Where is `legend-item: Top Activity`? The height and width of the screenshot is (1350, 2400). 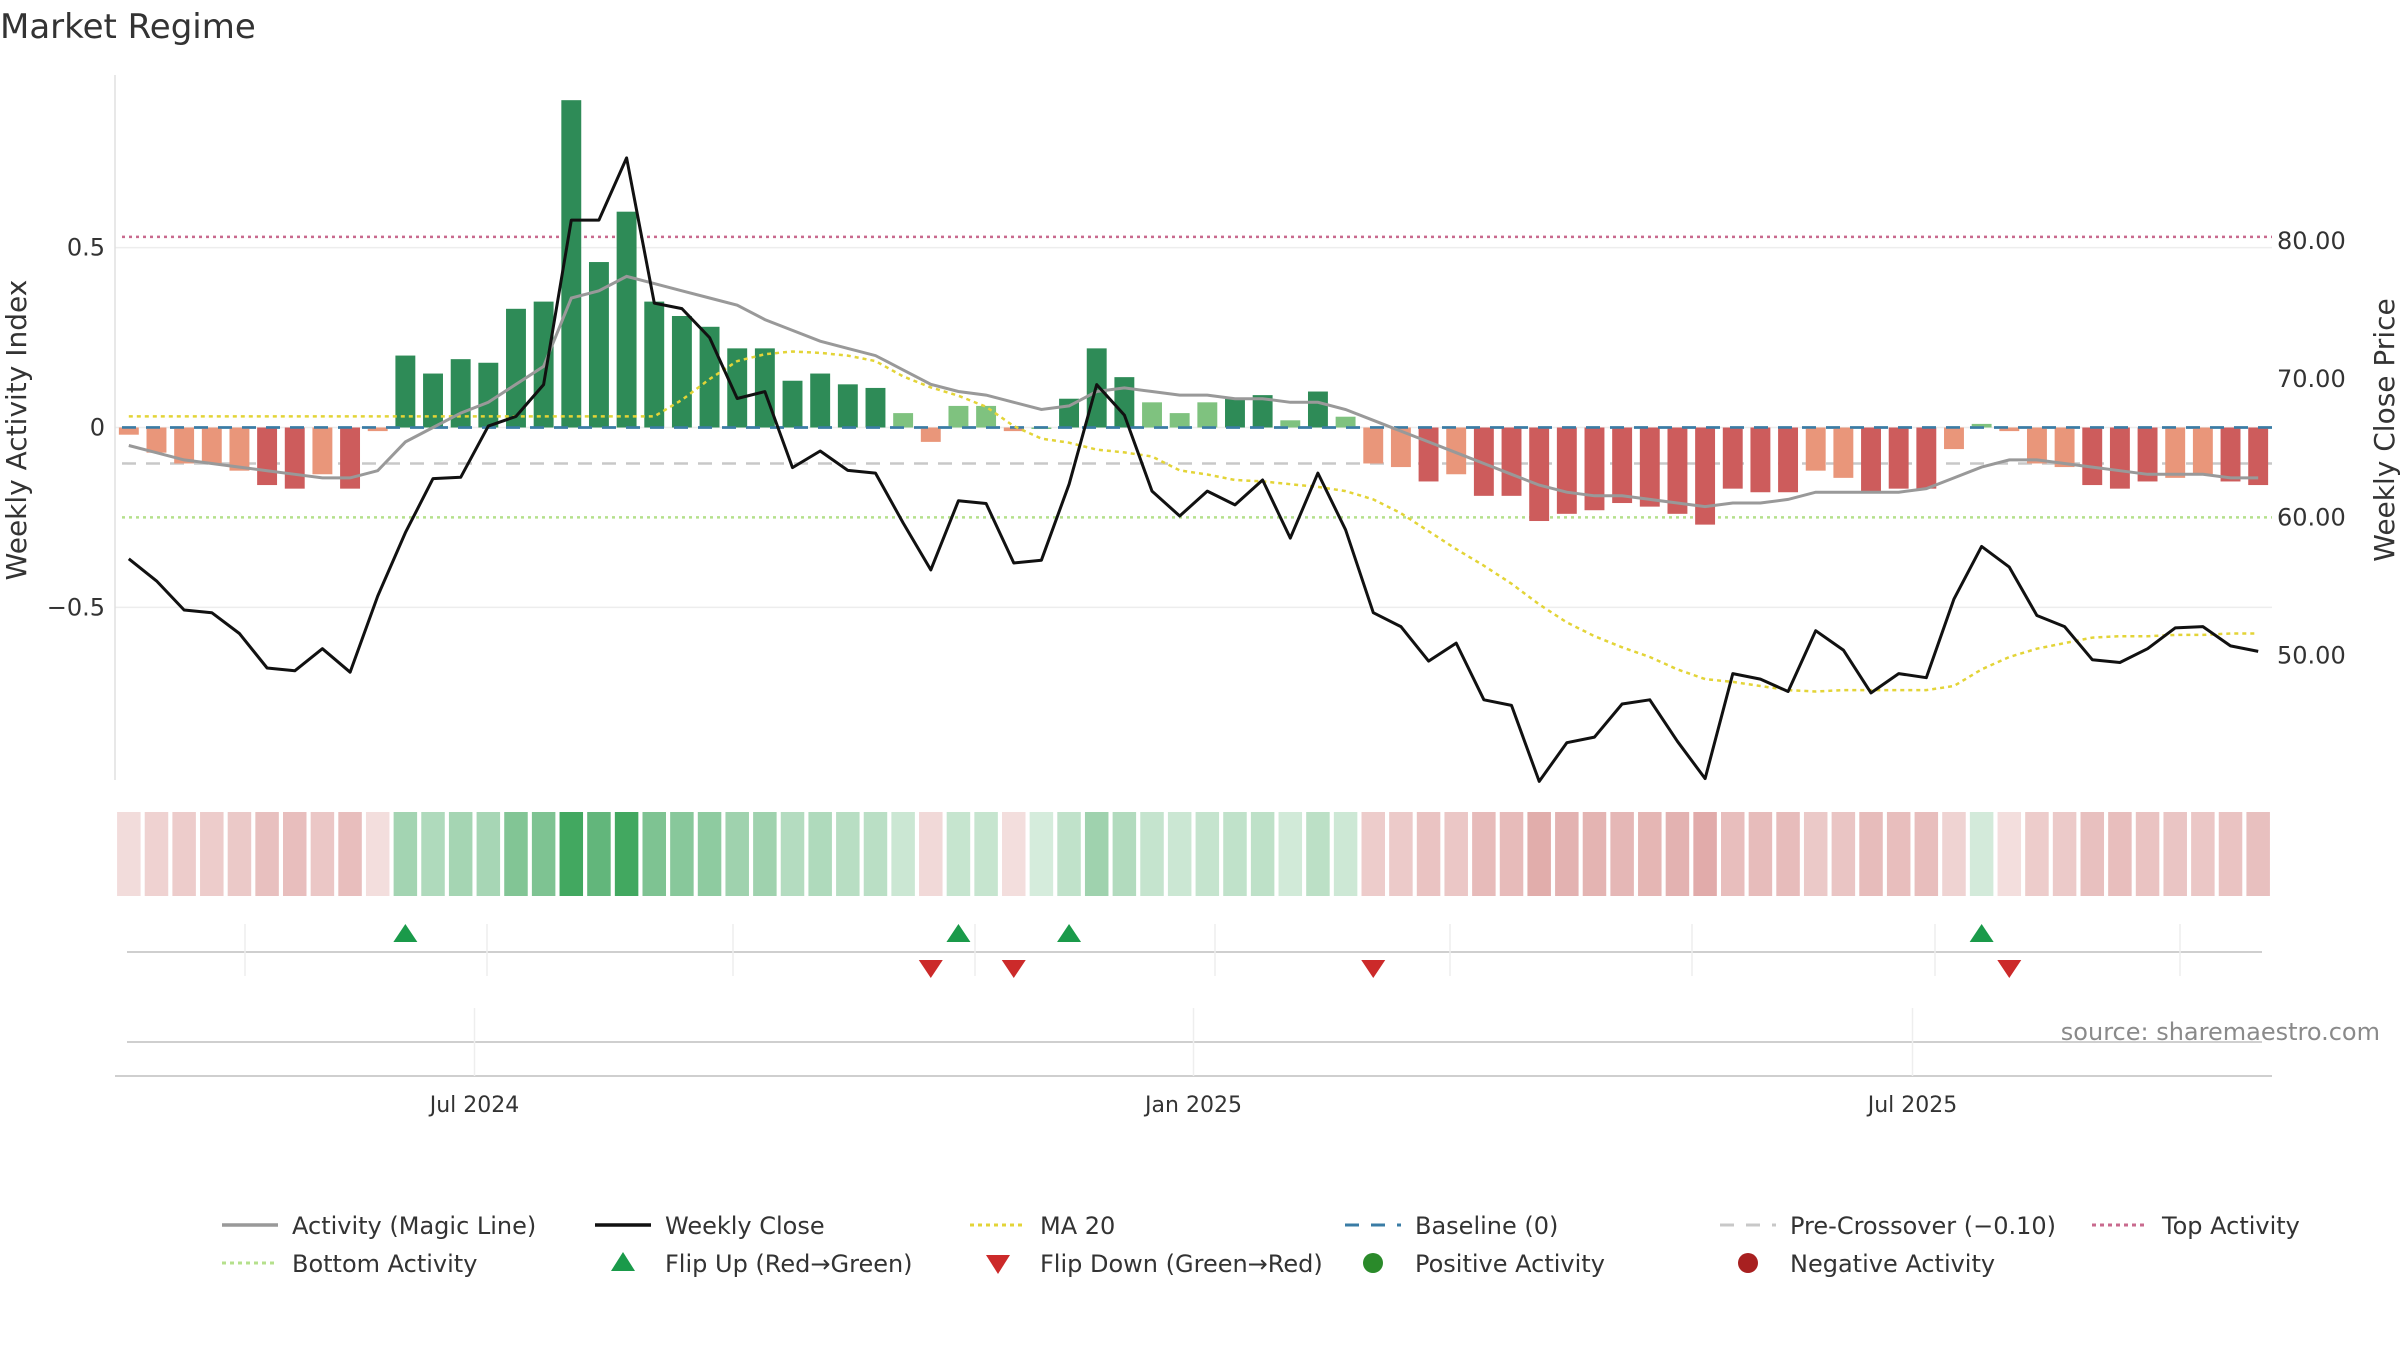
legend-item: Top Activity is located at coordinates (2196, 1226).